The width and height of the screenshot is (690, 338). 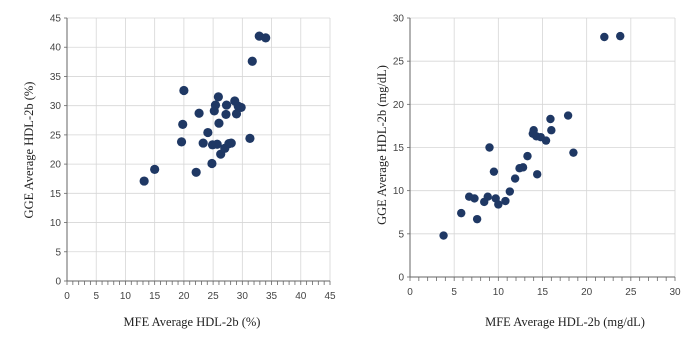 I want to click on x-axis-title: MFE Average HDL-2b (mg/dL), so click(x=565, y=322).